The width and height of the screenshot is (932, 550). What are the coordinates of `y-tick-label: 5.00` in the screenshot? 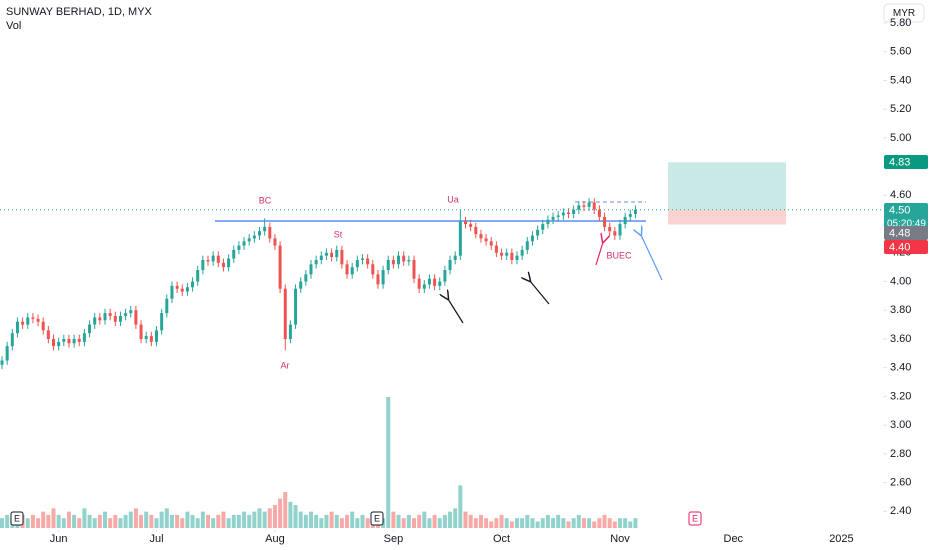 It's located at (900, 138).